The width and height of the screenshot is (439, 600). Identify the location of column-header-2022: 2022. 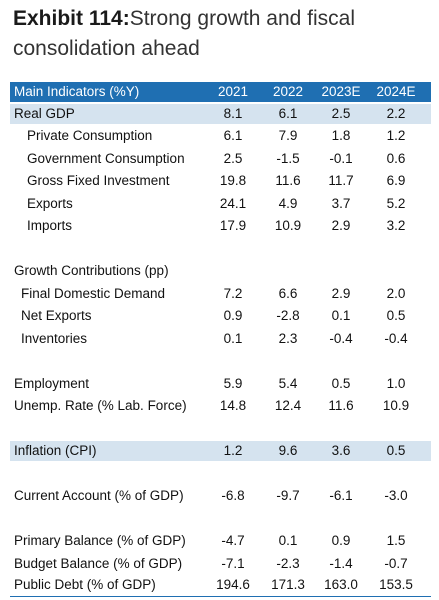
(288, 91).